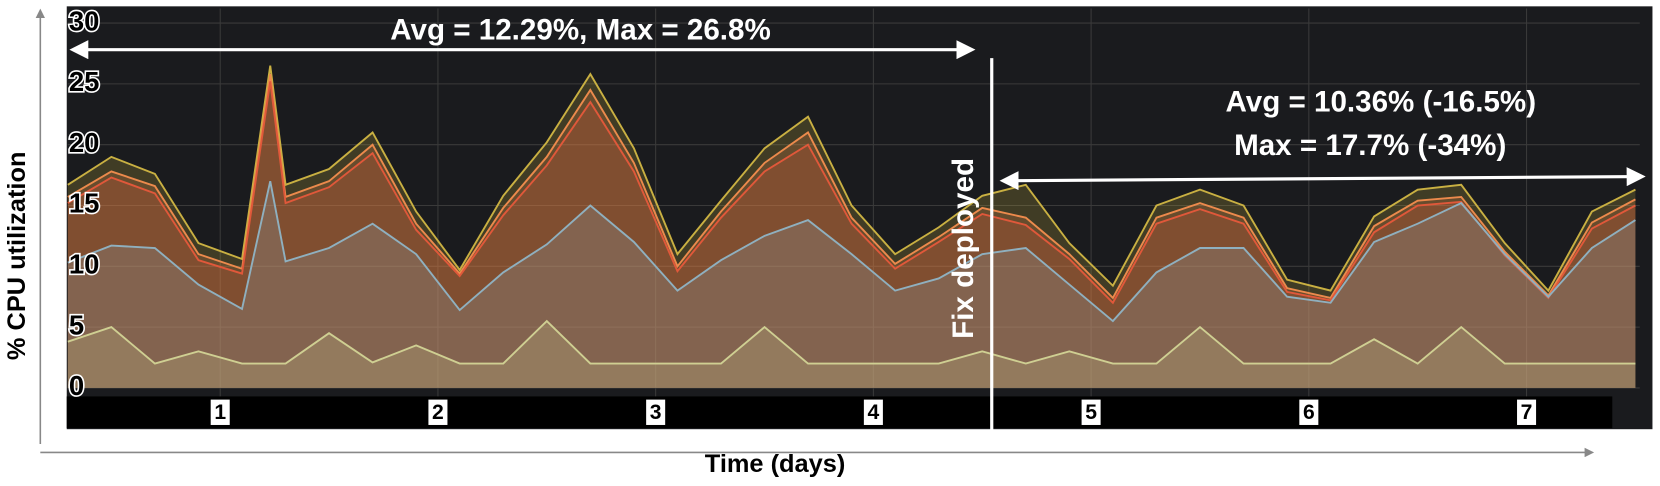  Describe the element at coordinates (1322, 179) in the screenshot. I see `arrow` at that location.